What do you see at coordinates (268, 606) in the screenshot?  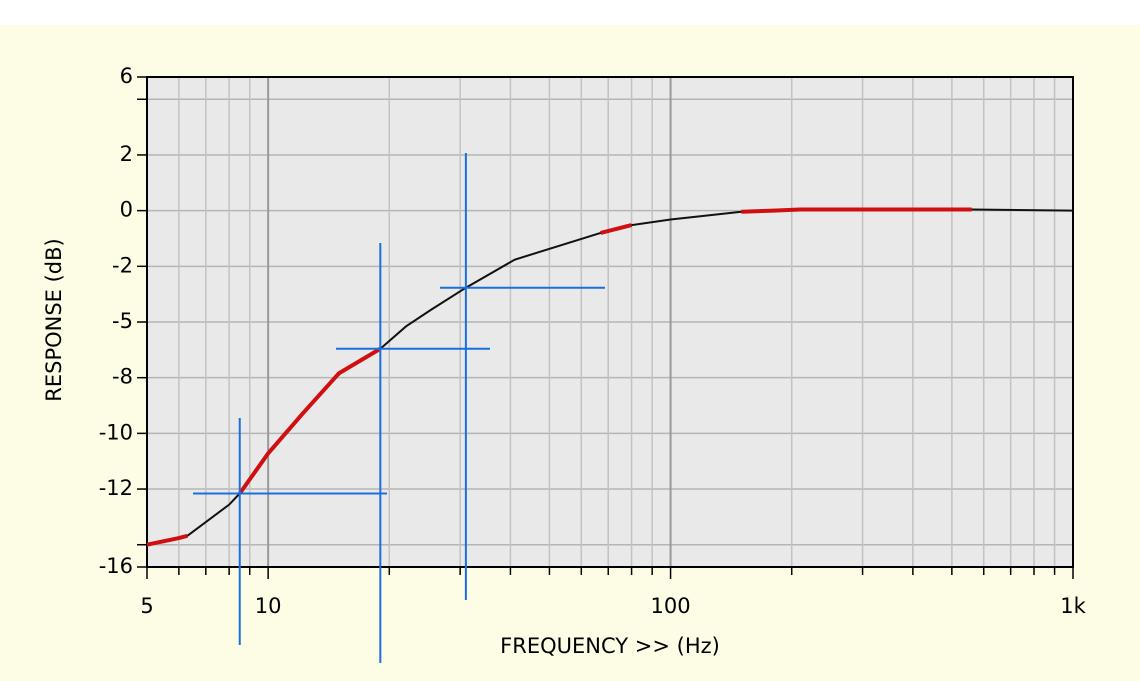 I see `x-tick-label: 10` at bounding box center [268, 606].